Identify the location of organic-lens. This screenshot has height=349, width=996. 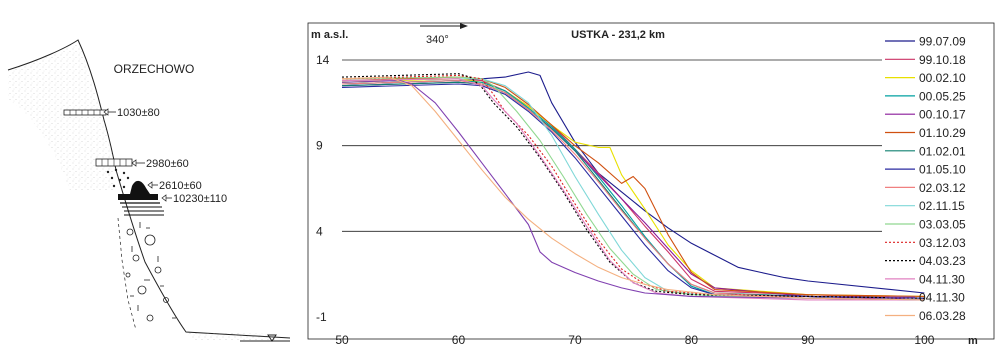
(140, 187).